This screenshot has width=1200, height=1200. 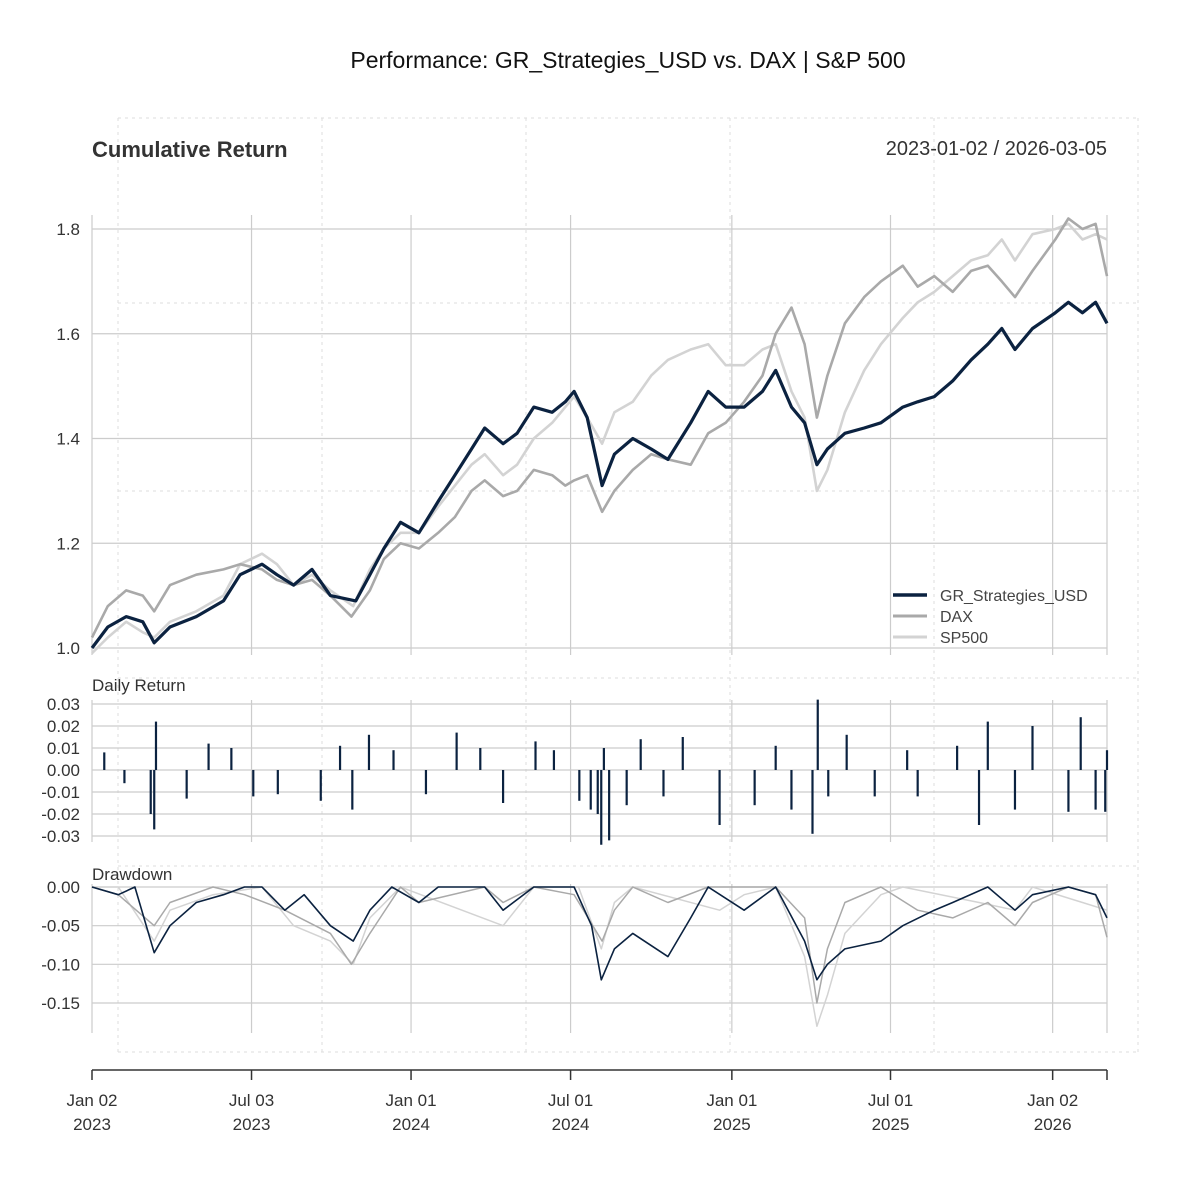 I want to click on y-tick-label-0-1: 1.2, so click(x=68, y=543).